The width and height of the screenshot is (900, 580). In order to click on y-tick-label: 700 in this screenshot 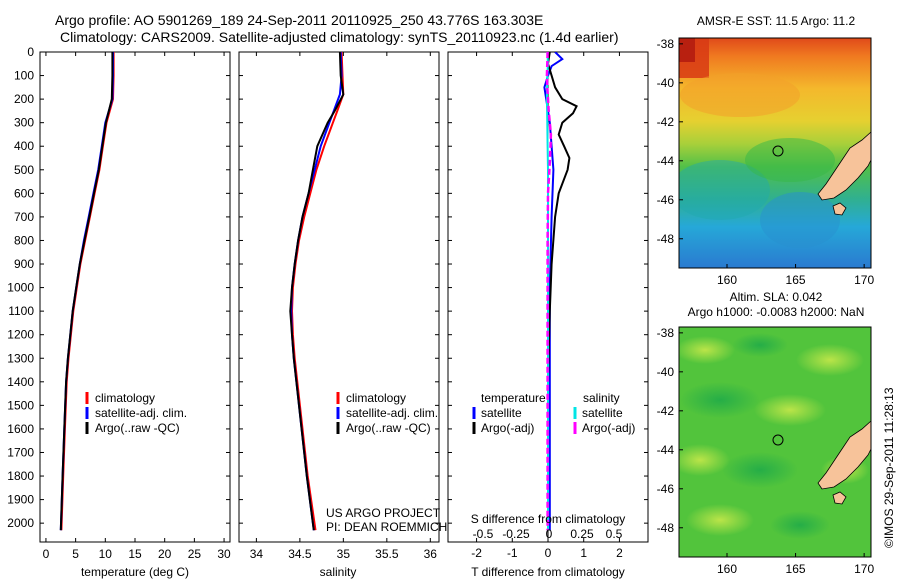, I will do `click(24, 217)`.